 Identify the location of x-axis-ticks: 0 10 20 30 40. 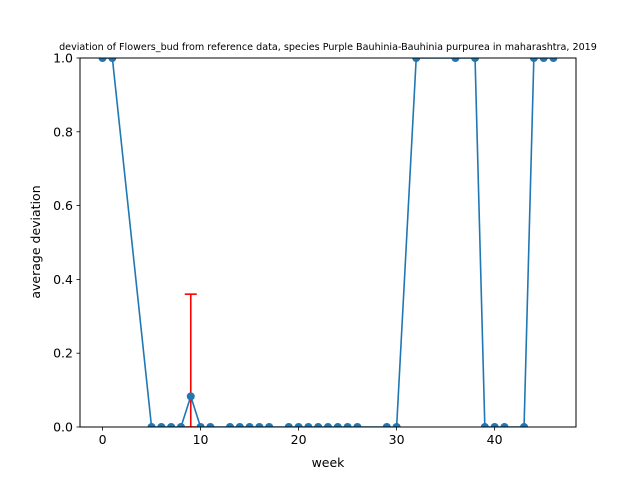
(301, 437).